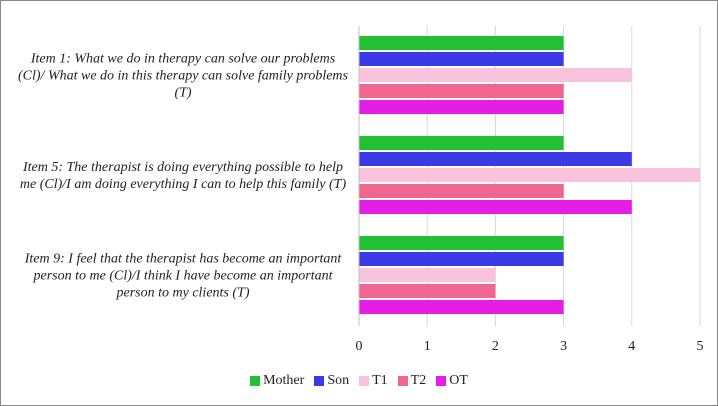 This screenshot has height=406, width=718. I want to click on legend-item: OT, so click(452, 381).